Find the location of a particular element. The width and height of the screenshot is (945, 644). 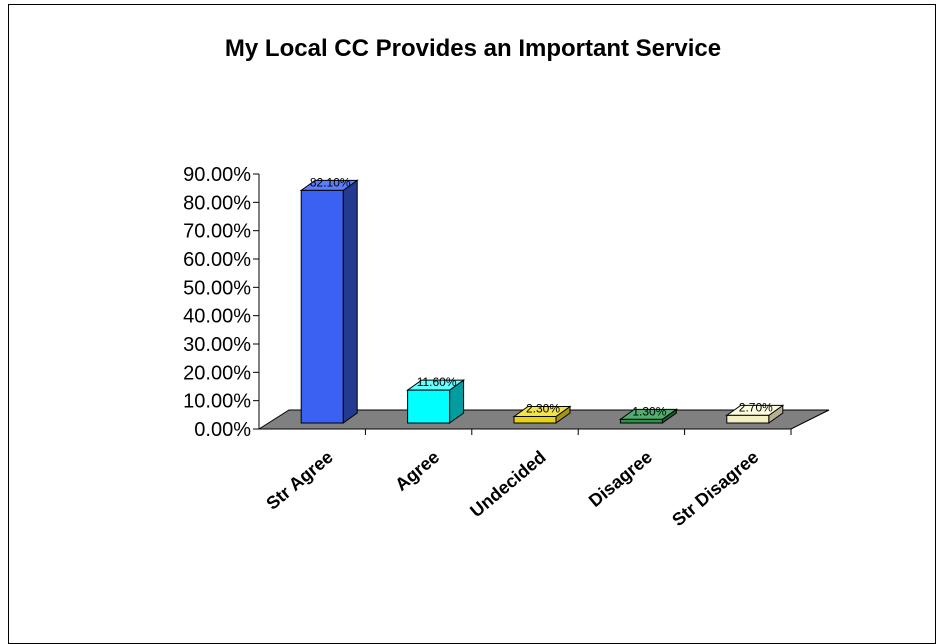

y-tick-label: 50.00% is located at coordinates (217, 288).